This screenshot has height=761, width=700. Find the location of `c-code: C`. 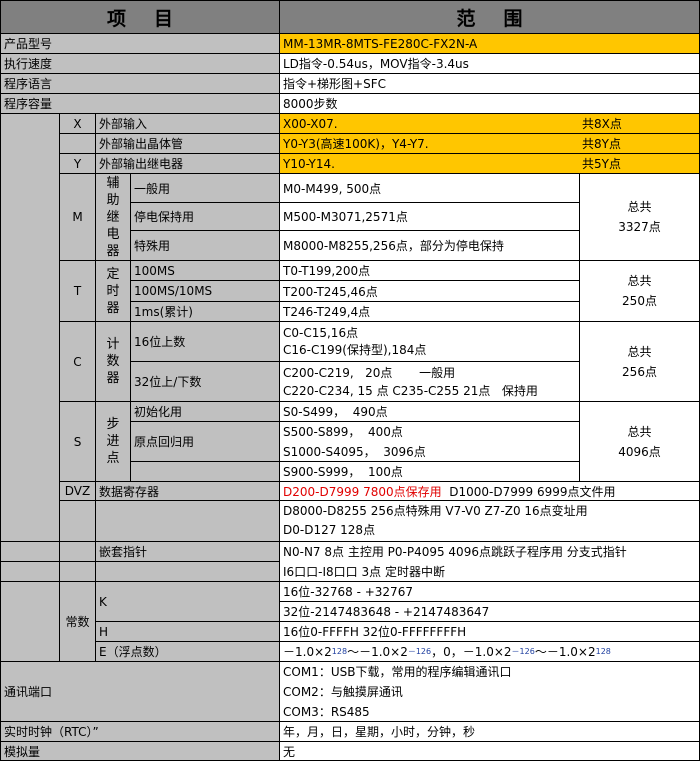

c-code: C is located at coordinates (77, 361).